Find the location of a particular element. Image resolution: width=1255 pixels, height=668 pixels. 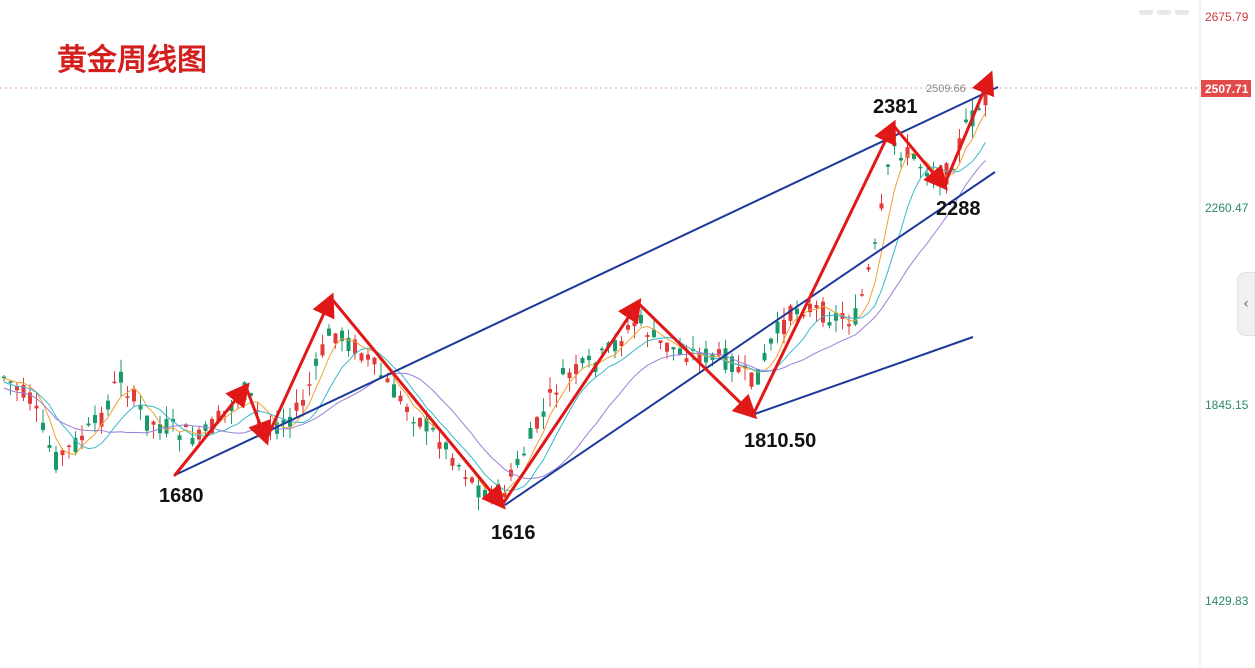

y-tick-label: 2260.47 is located at coordinates (1227, 208).